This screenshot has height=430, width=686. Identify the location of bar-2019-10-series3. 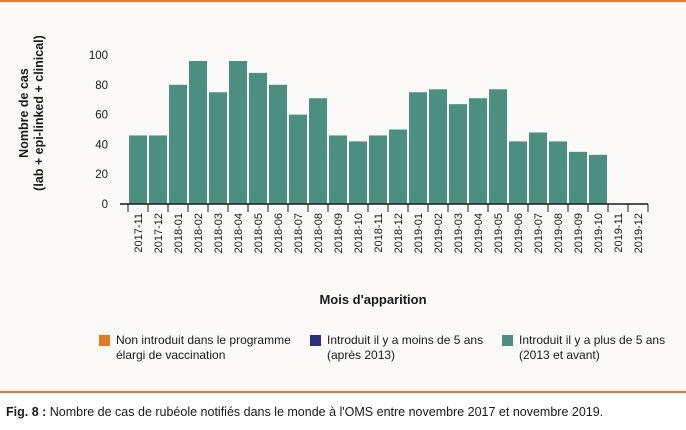
(598, 179).